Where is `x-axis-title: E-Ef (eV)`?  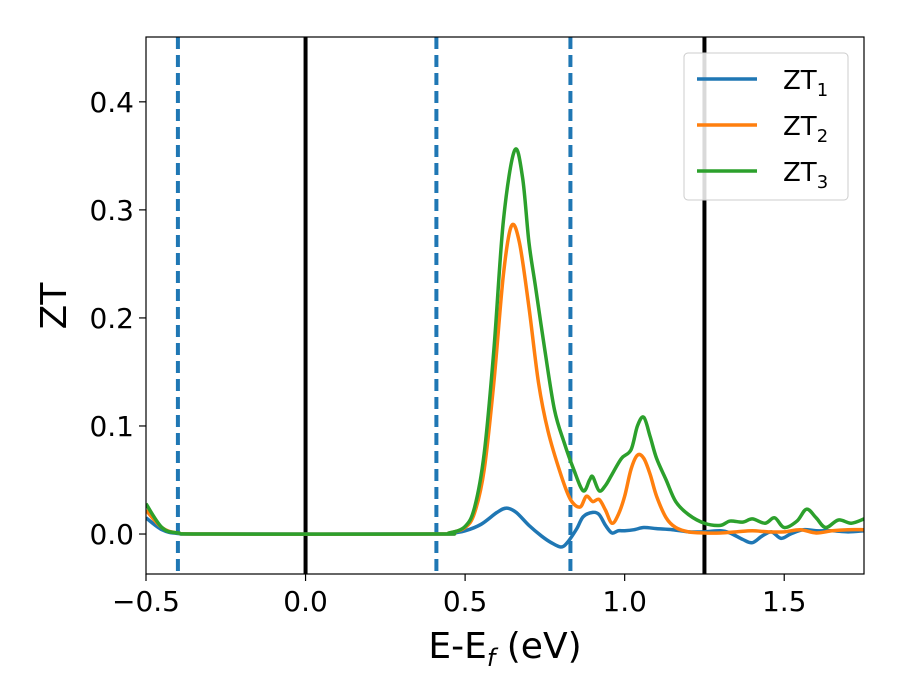 x-axis-title: E-Ef (eV) is located at coordinates (504, 649).